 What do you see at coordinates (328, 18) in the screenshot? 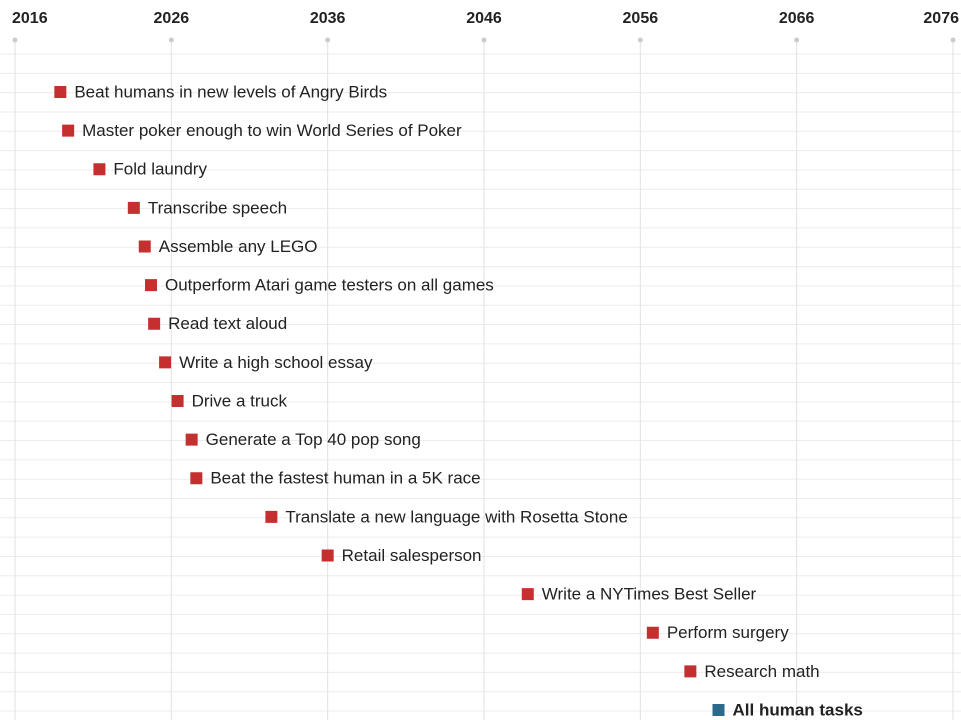
I see `x-tick-label: 2036` at bounding box center [328, 18].